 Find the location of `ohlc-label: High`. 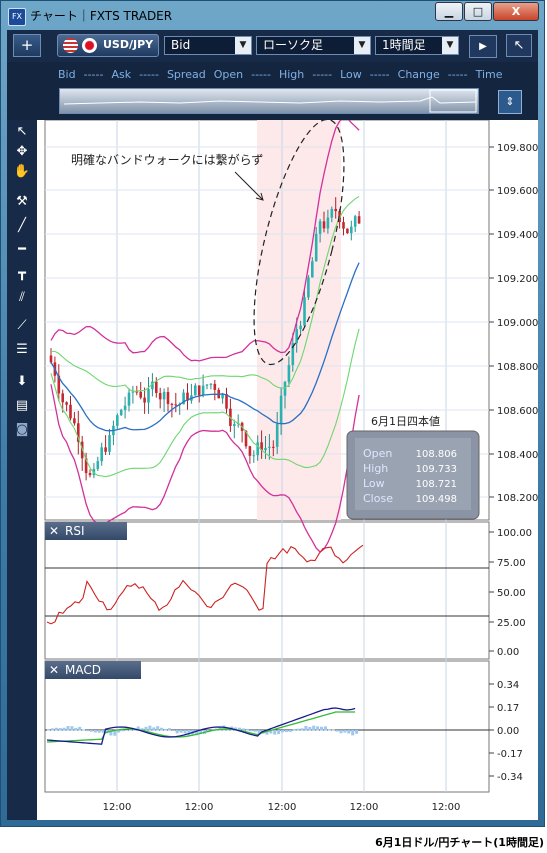

ohlc-label: High is located at coordinates (375, 468).